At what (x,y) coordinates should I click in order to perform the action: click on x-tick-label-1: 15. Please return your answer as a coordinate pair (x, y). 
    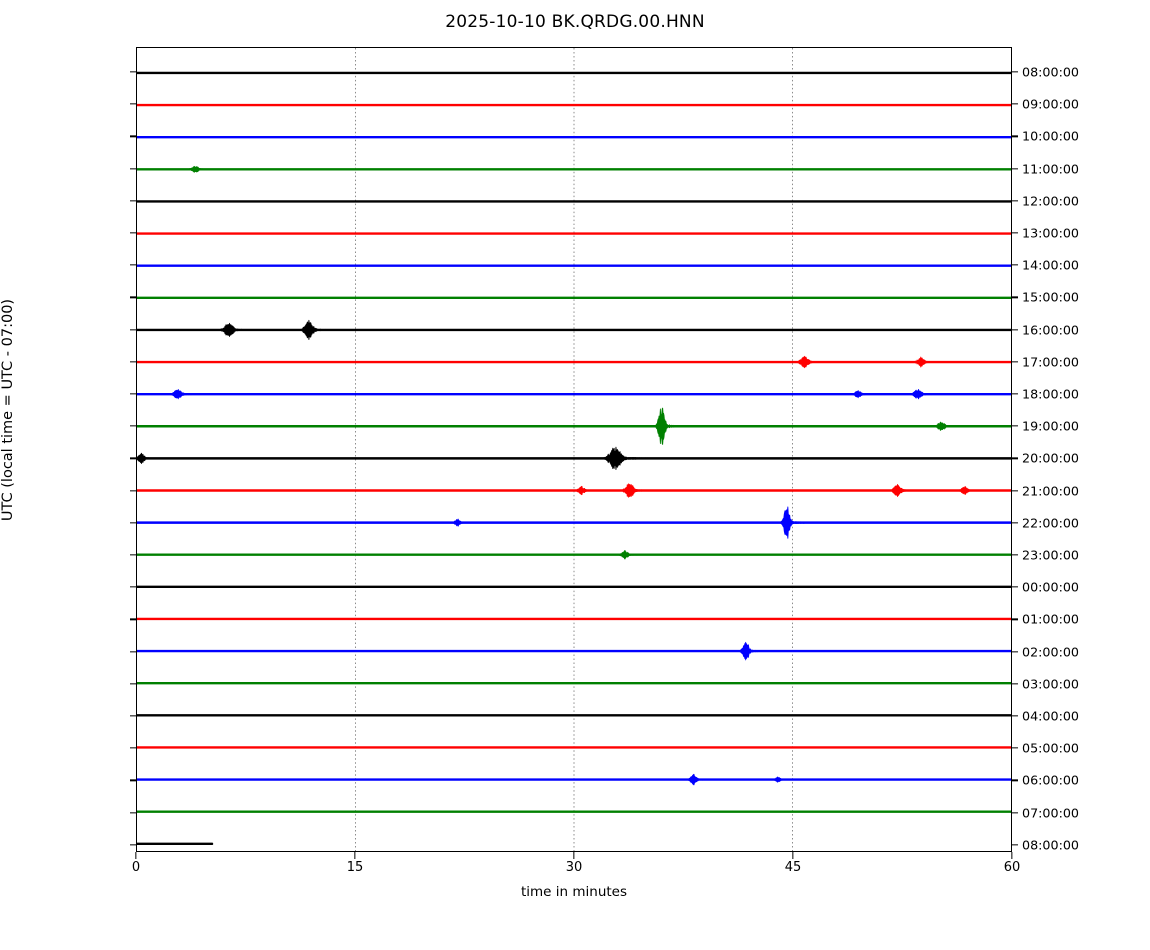
    Looking at the image, I should click on (355, 867).